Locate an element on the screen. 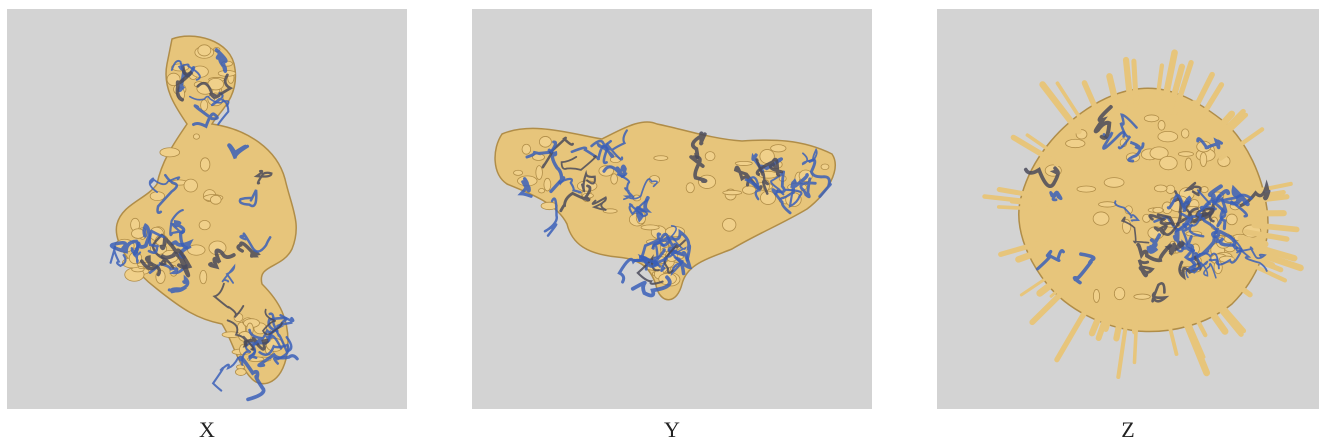 The image size is (1325, 445). panel-label: X is located at coordinates (207, 429).